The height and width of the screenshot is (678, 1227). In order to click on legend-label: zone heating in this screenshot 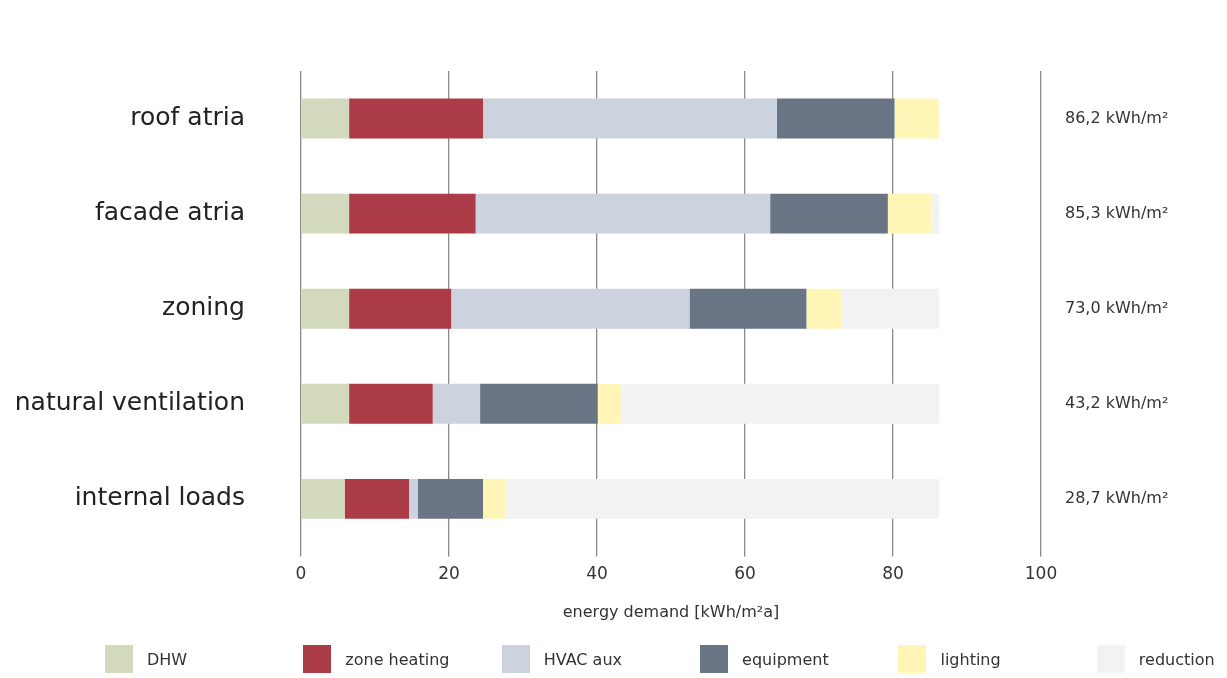, I will do `click(397, 659)`.